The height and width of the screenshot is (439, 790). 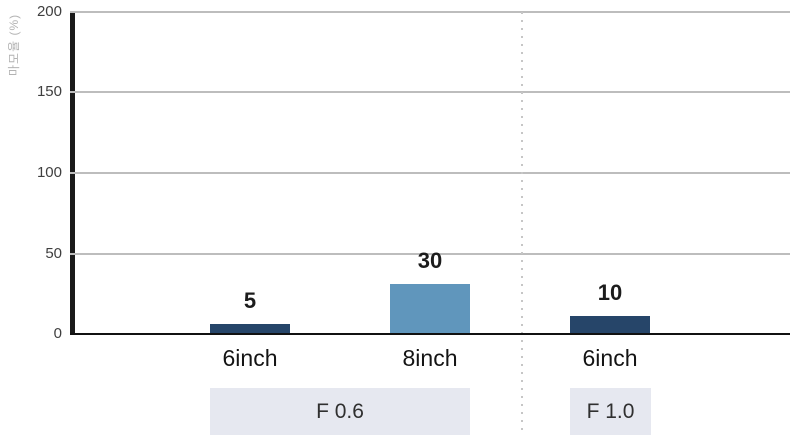 I want to click on y-tick-label-0: 0, so click(x=57, y=333).